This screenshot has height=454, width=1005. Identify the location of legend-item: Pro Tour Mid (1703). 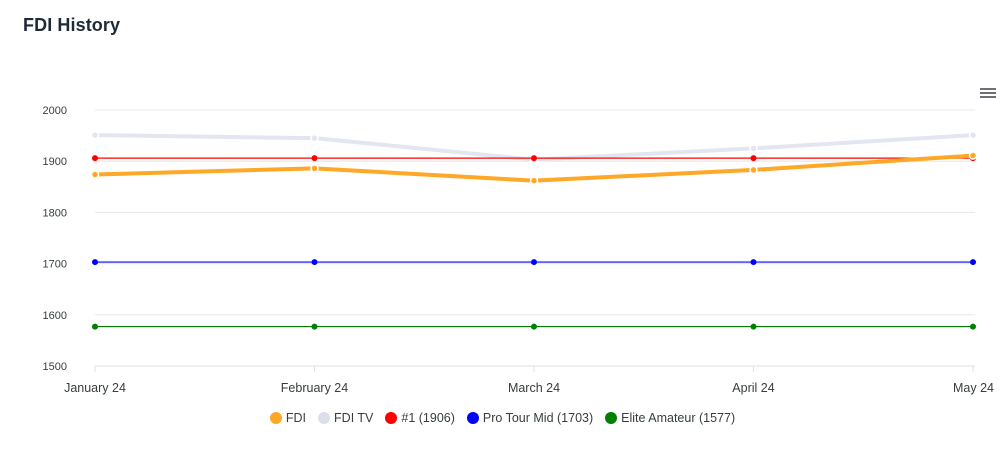
(530, 418).